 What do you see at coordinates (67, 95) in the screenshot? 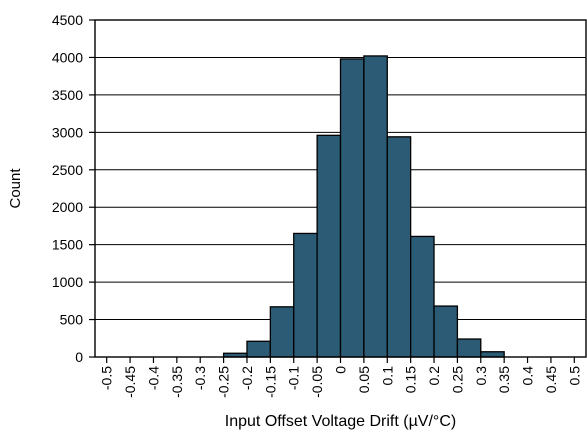
I see `y-tick-label: 3500` at bounding box center [67, 95].